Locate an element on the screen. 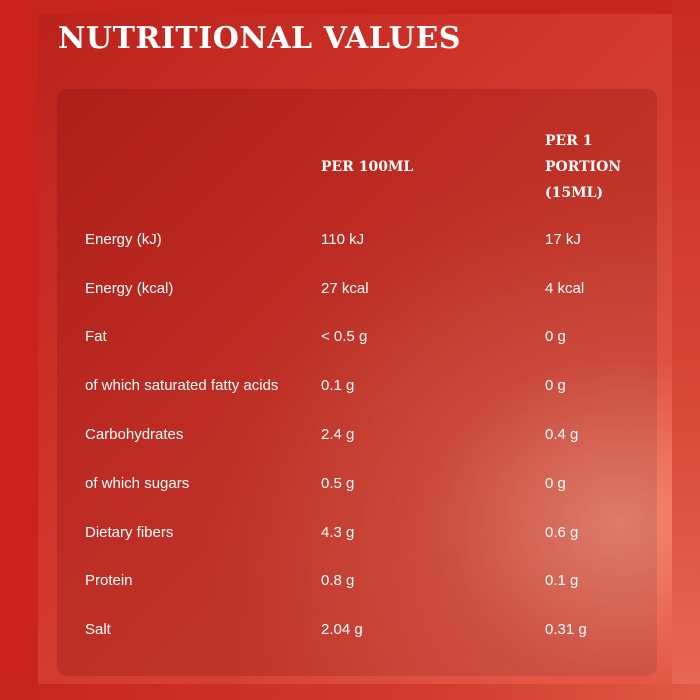 The image size is (700, 700). table-header-row: PER 100ML PER 1 PORTION (15ML) is located at coordinates (370, 167).